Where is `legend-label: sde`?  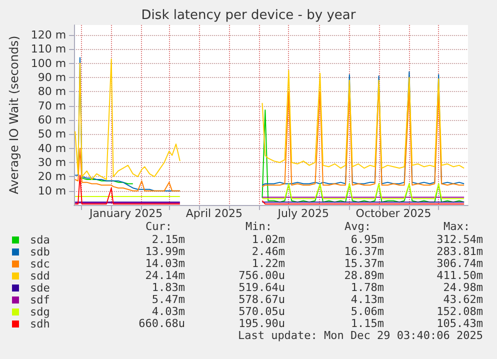 legend-label: sde is located at coordinates (40, 288).